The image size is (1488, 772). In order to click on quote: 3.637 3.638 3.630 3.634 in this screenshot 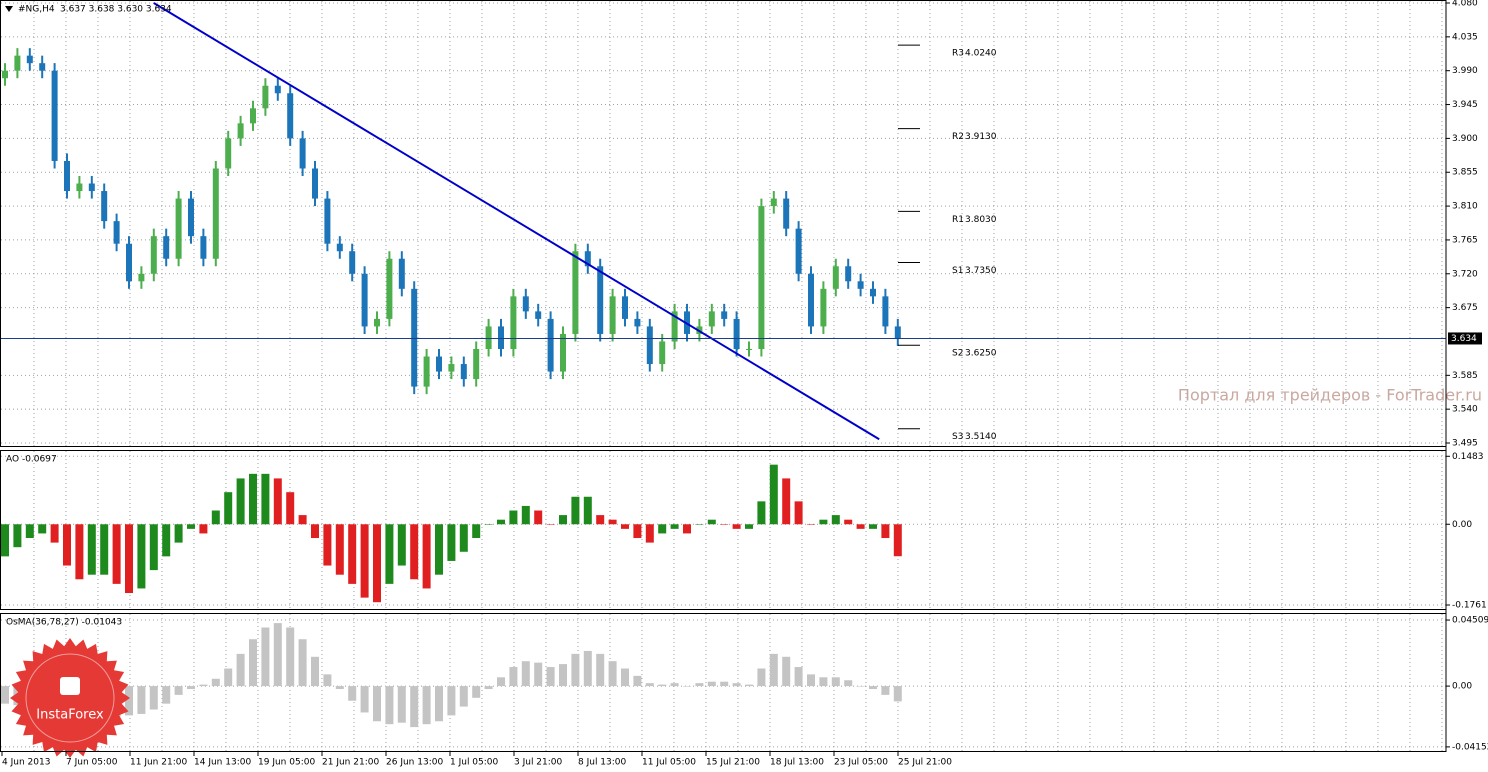, I will do `click(116, 10)`.